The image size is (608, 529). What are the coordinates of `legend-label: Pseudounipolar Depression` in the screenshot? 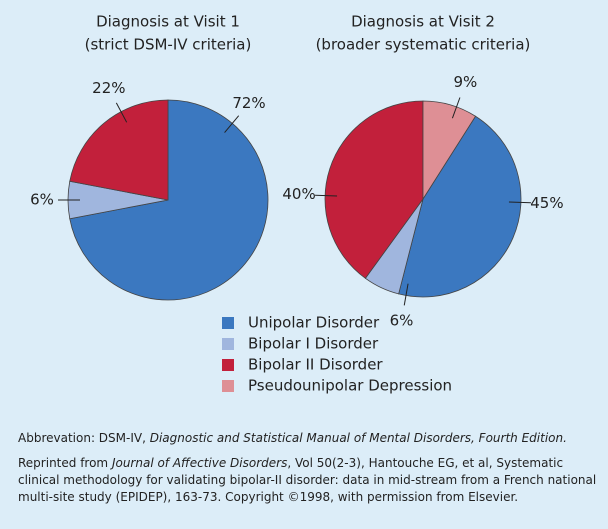 It's located at (350, 386).